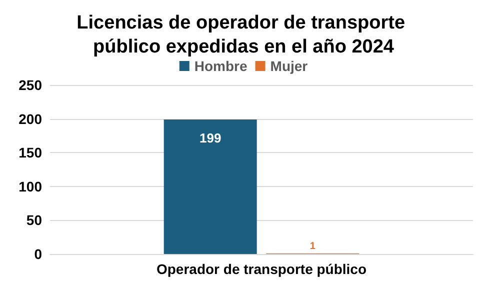 The image size is (487, 290). Describe the element at coordinates (289, 66) in the screenshot. I see `legend-label: Mujer` at that location.